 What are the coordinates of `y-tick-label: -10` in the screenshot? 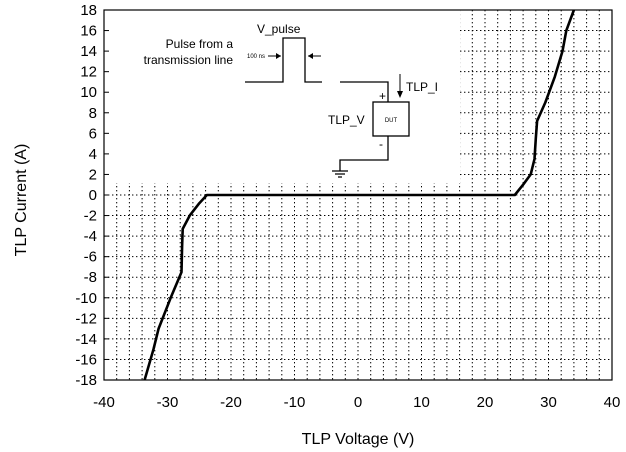 It's located at (86, 298).